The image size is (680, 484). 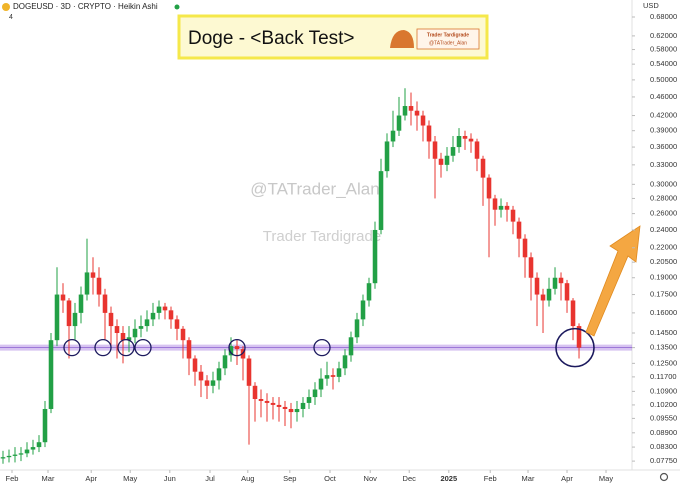 What do you see at coordinates (330, 478) in the screenshot?
I see `x-tick-label: Oct` at bounding box center [330, 478].